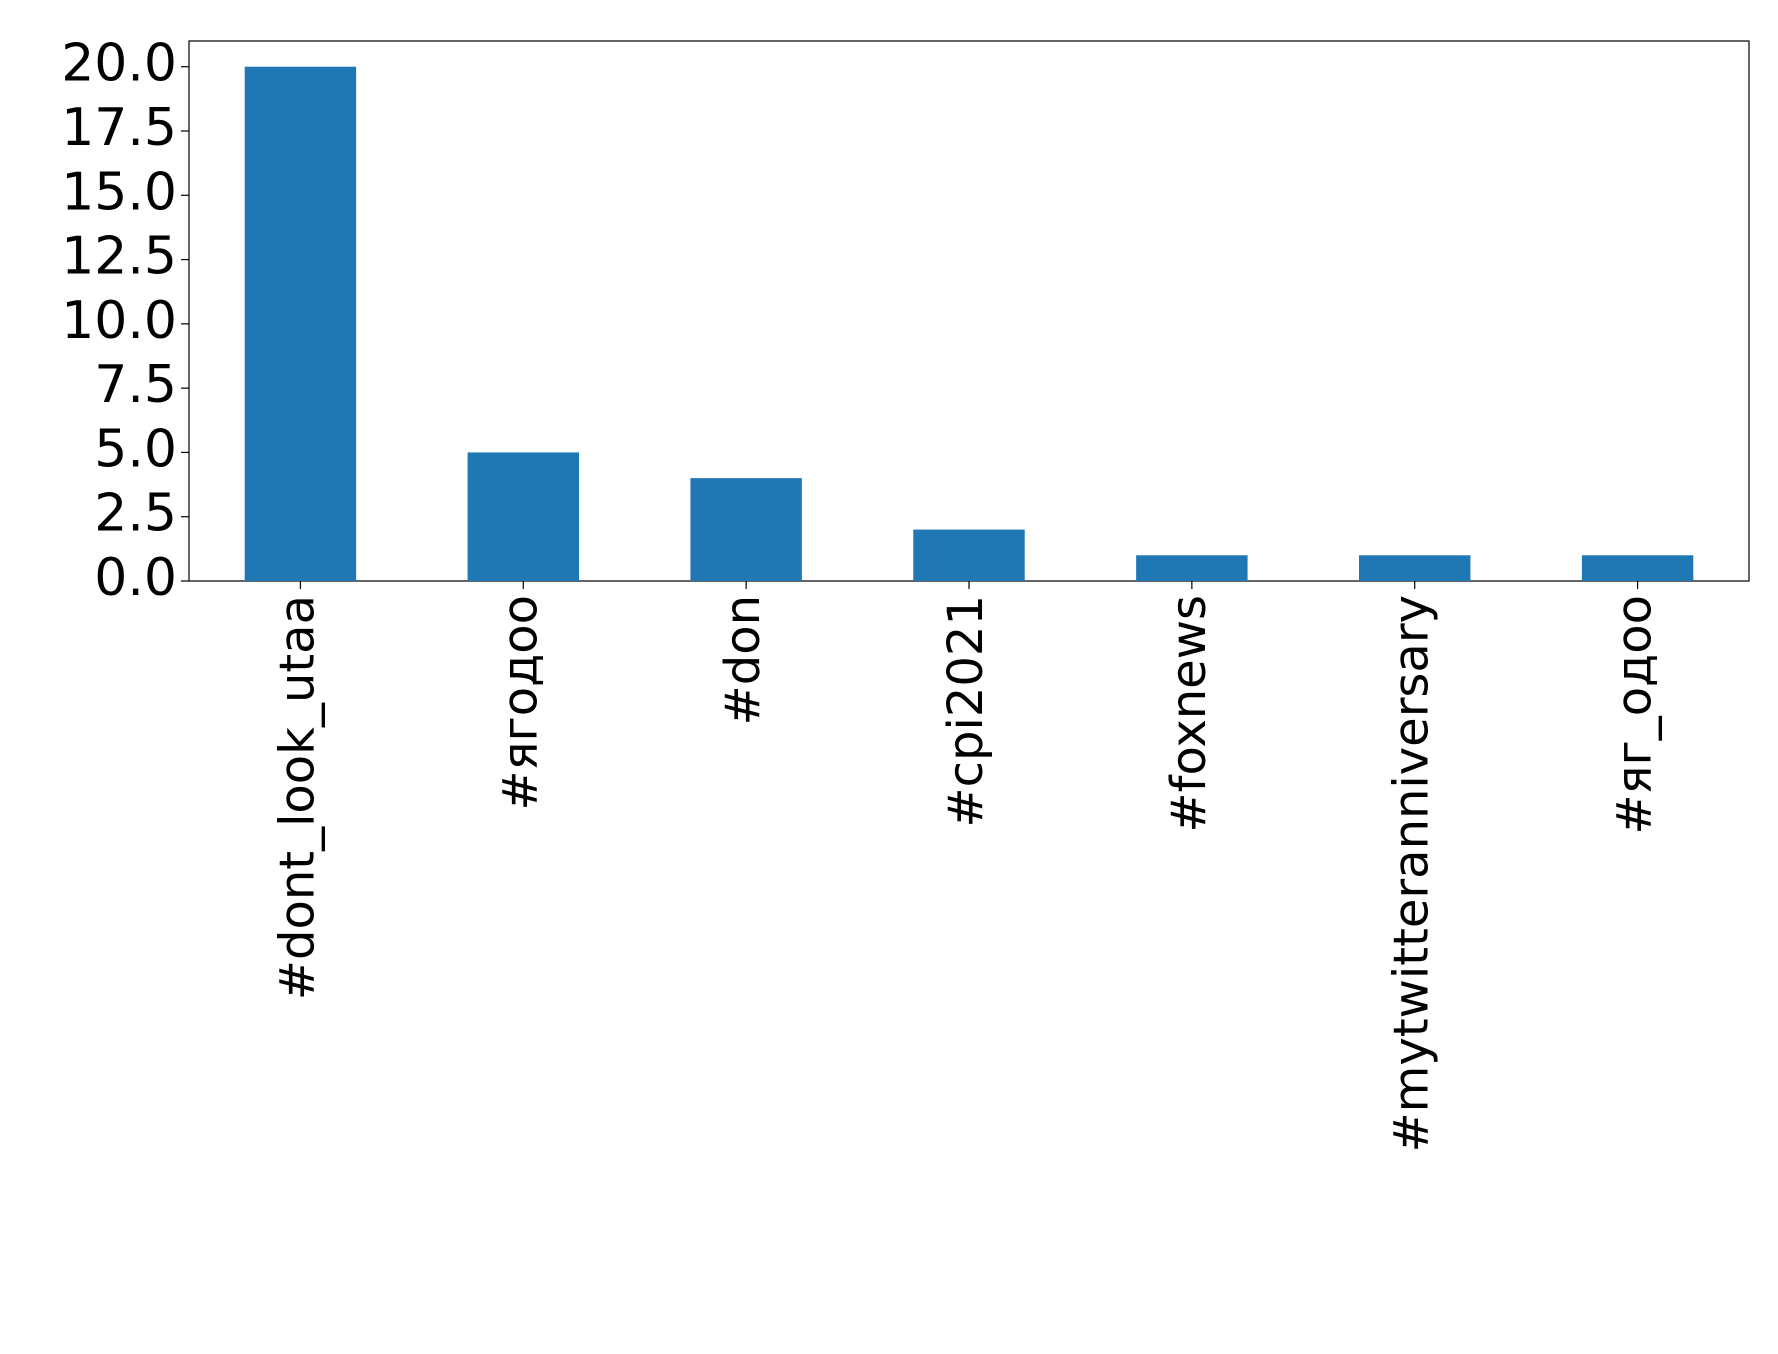 The image size is (1778, 1354). What do you see at coordinates (135, 385) in the screenshot?
I see `y-tick-label: 7.5` at bounding box center [135, 385].